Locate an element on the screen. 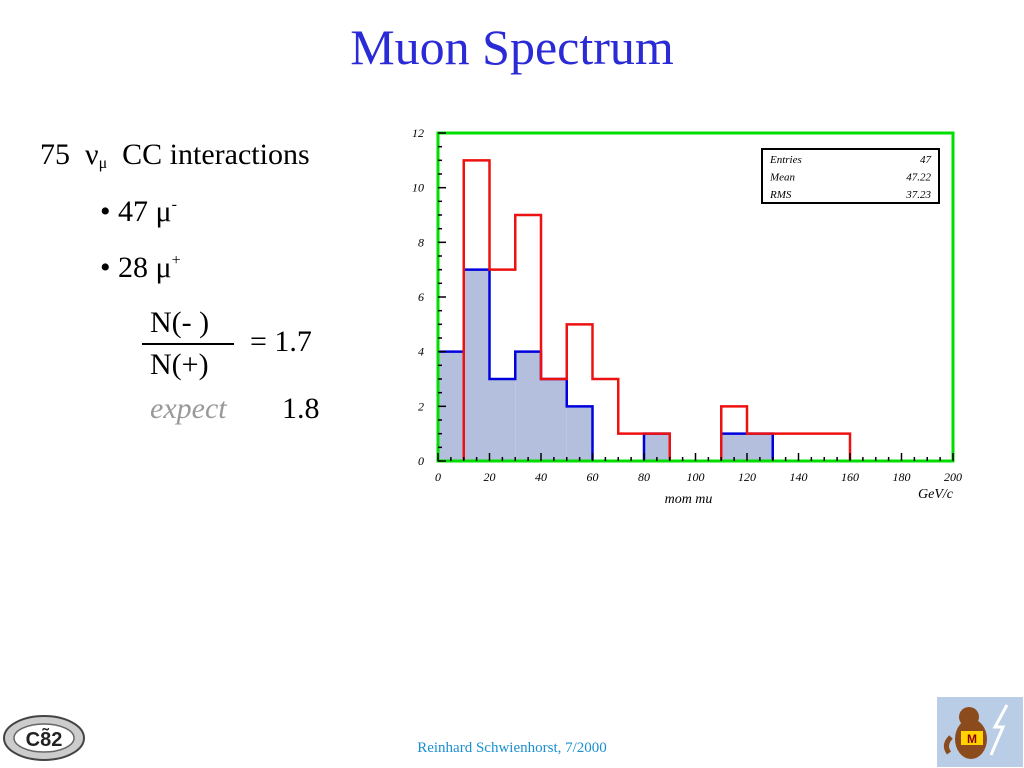 The image size is (1024, 768). expect-label: expect is located at coordinates (188, 408).